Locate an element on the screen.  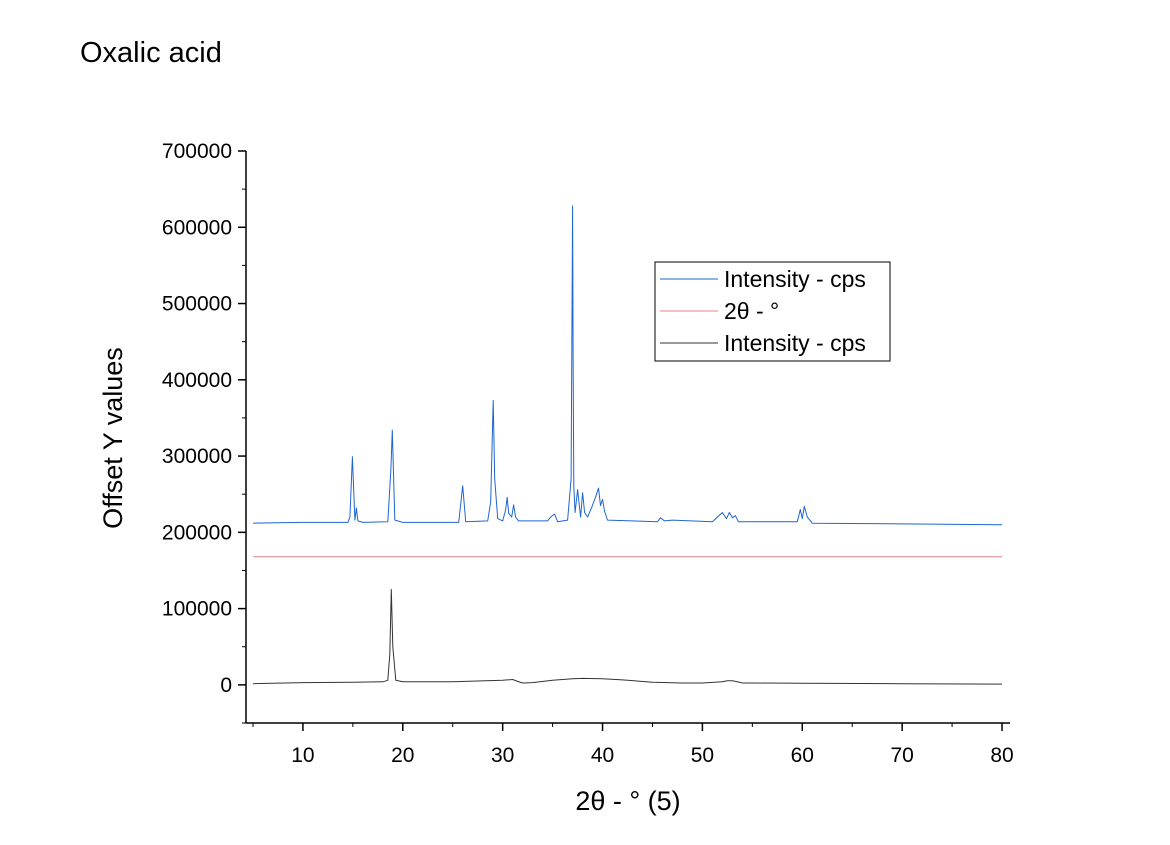
y-tick-label: 300000 is located at coordinates (197, 456).